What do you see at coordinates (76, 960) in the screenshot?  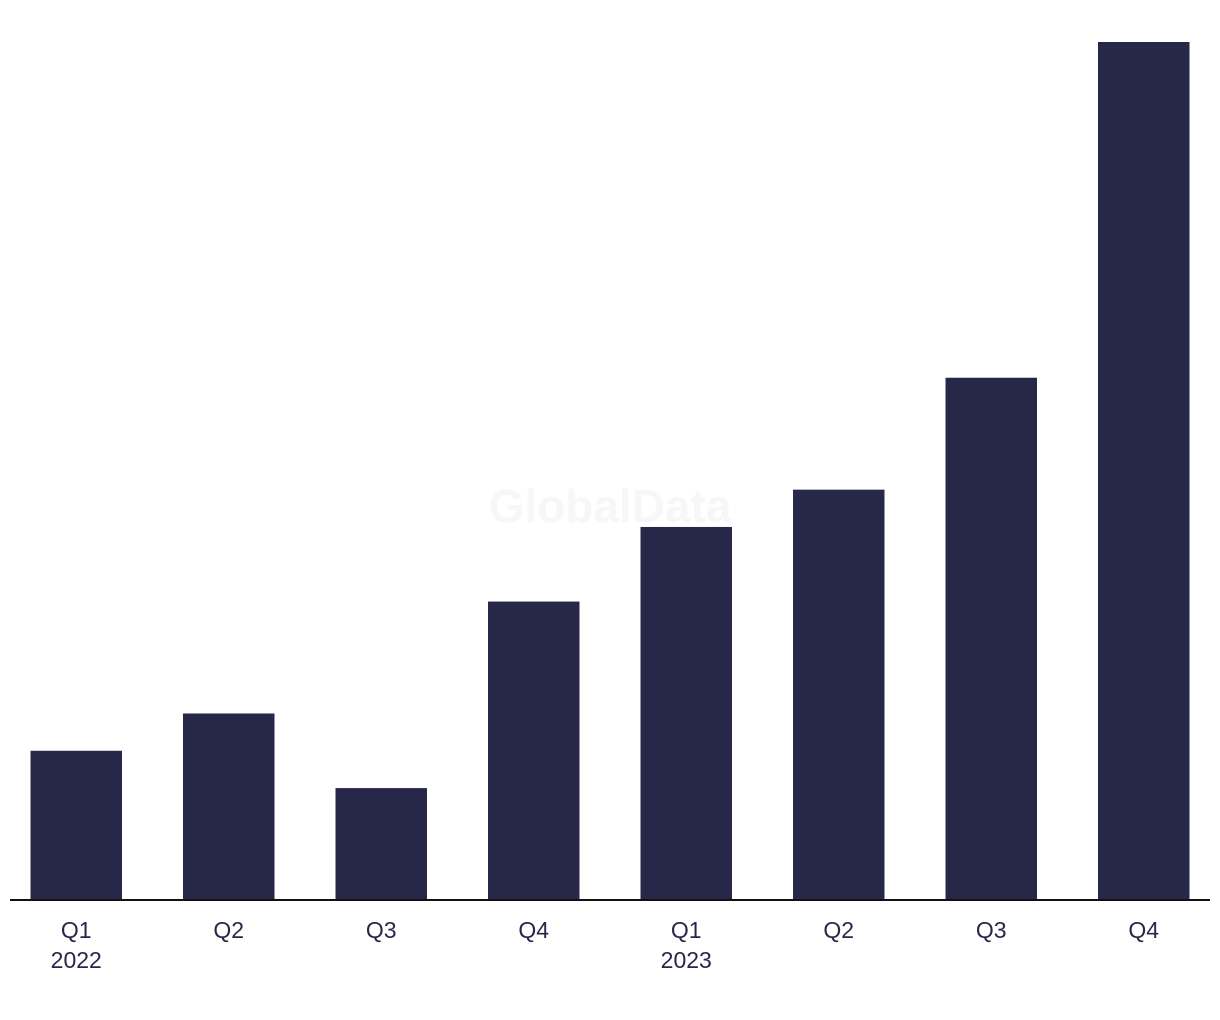 I see `x-group-label: 2022` at bounding box center [76, 960].